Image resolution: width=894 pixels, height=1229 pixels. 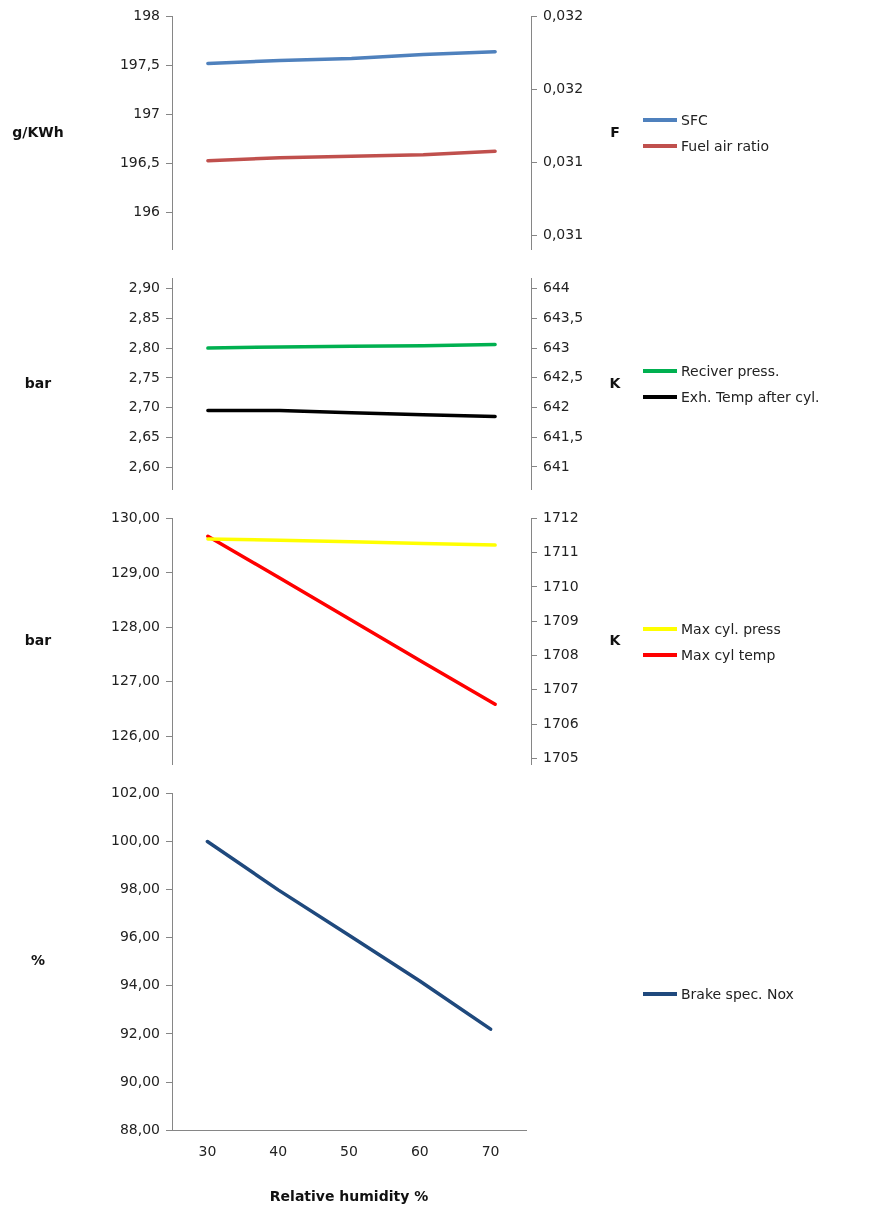 What do you see at coordinates (561, 619) in the screenshot?
I see `y2-tick-label: 1709` at bounding box center [561, 619].